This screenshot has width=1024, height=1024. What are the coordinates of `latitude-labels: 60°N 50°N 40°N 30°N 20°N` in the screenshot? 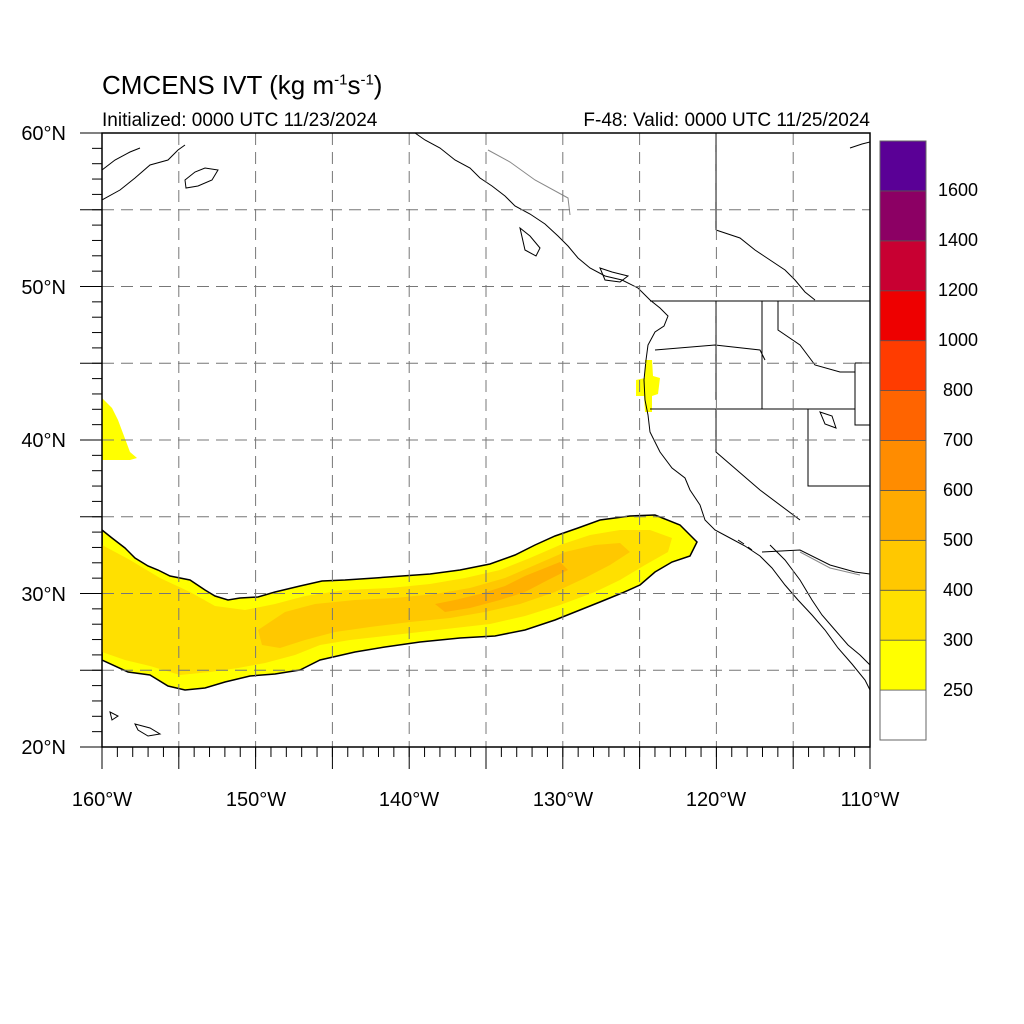 It's located at (43, 441).